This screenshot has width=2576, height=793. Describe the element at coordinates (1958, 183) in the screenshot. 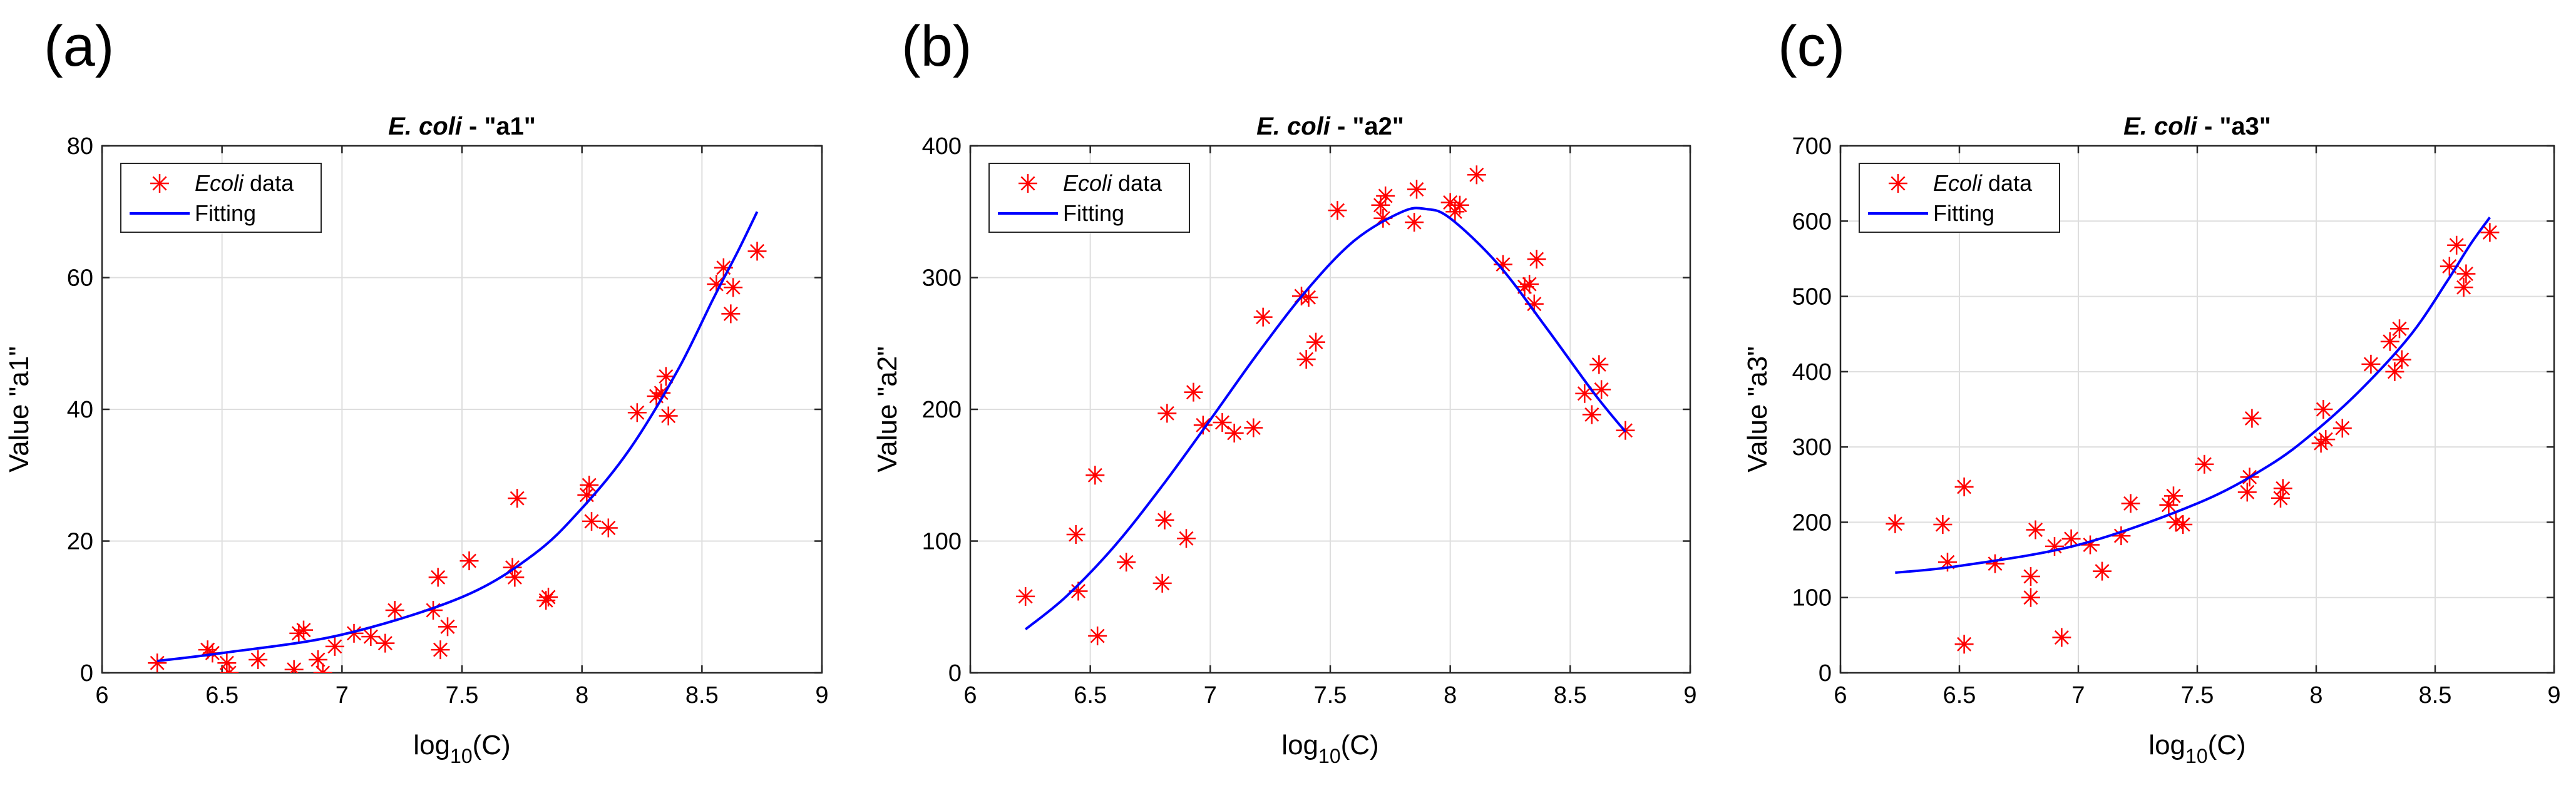

I see `legend-data-italic: Ecoli` at that location.